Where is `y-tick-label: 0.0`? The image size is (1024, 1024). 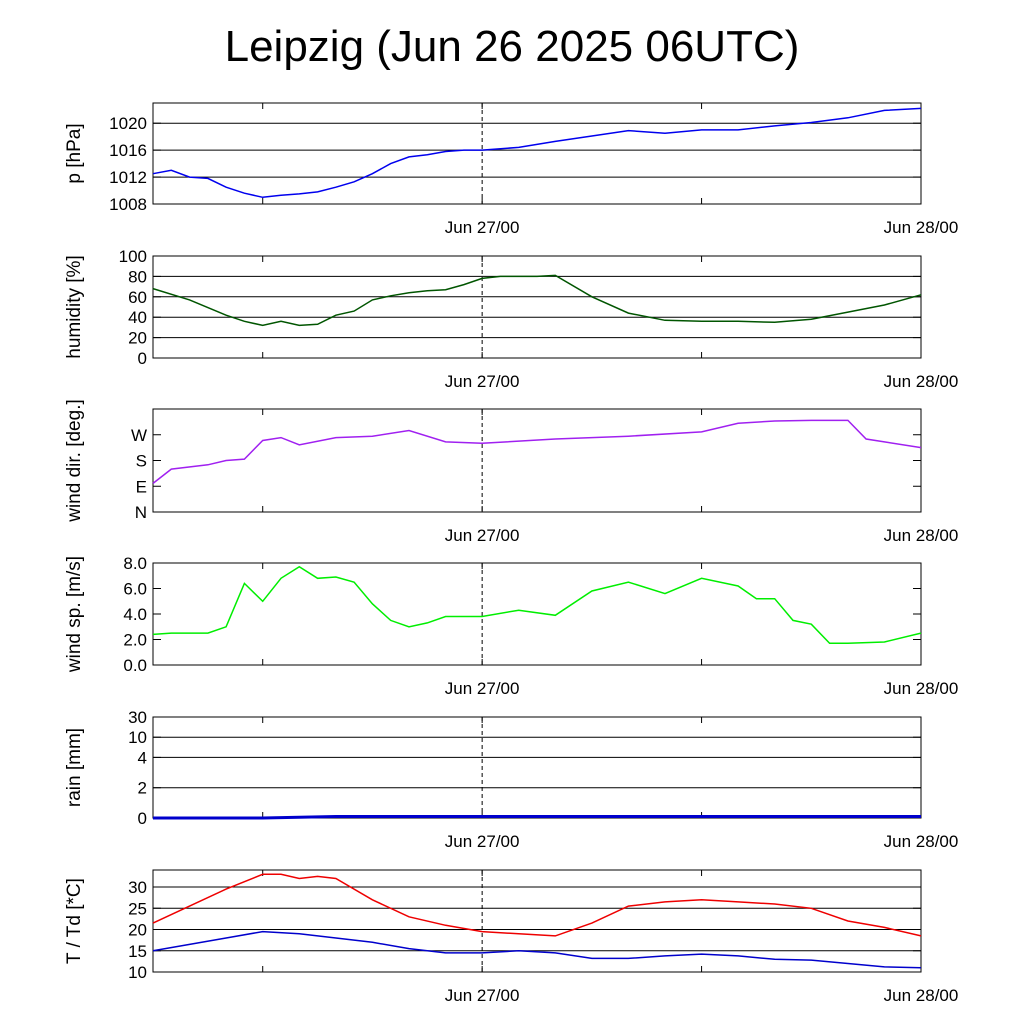 y-tick-label: 0.0 is located at coordinates (135, 665).